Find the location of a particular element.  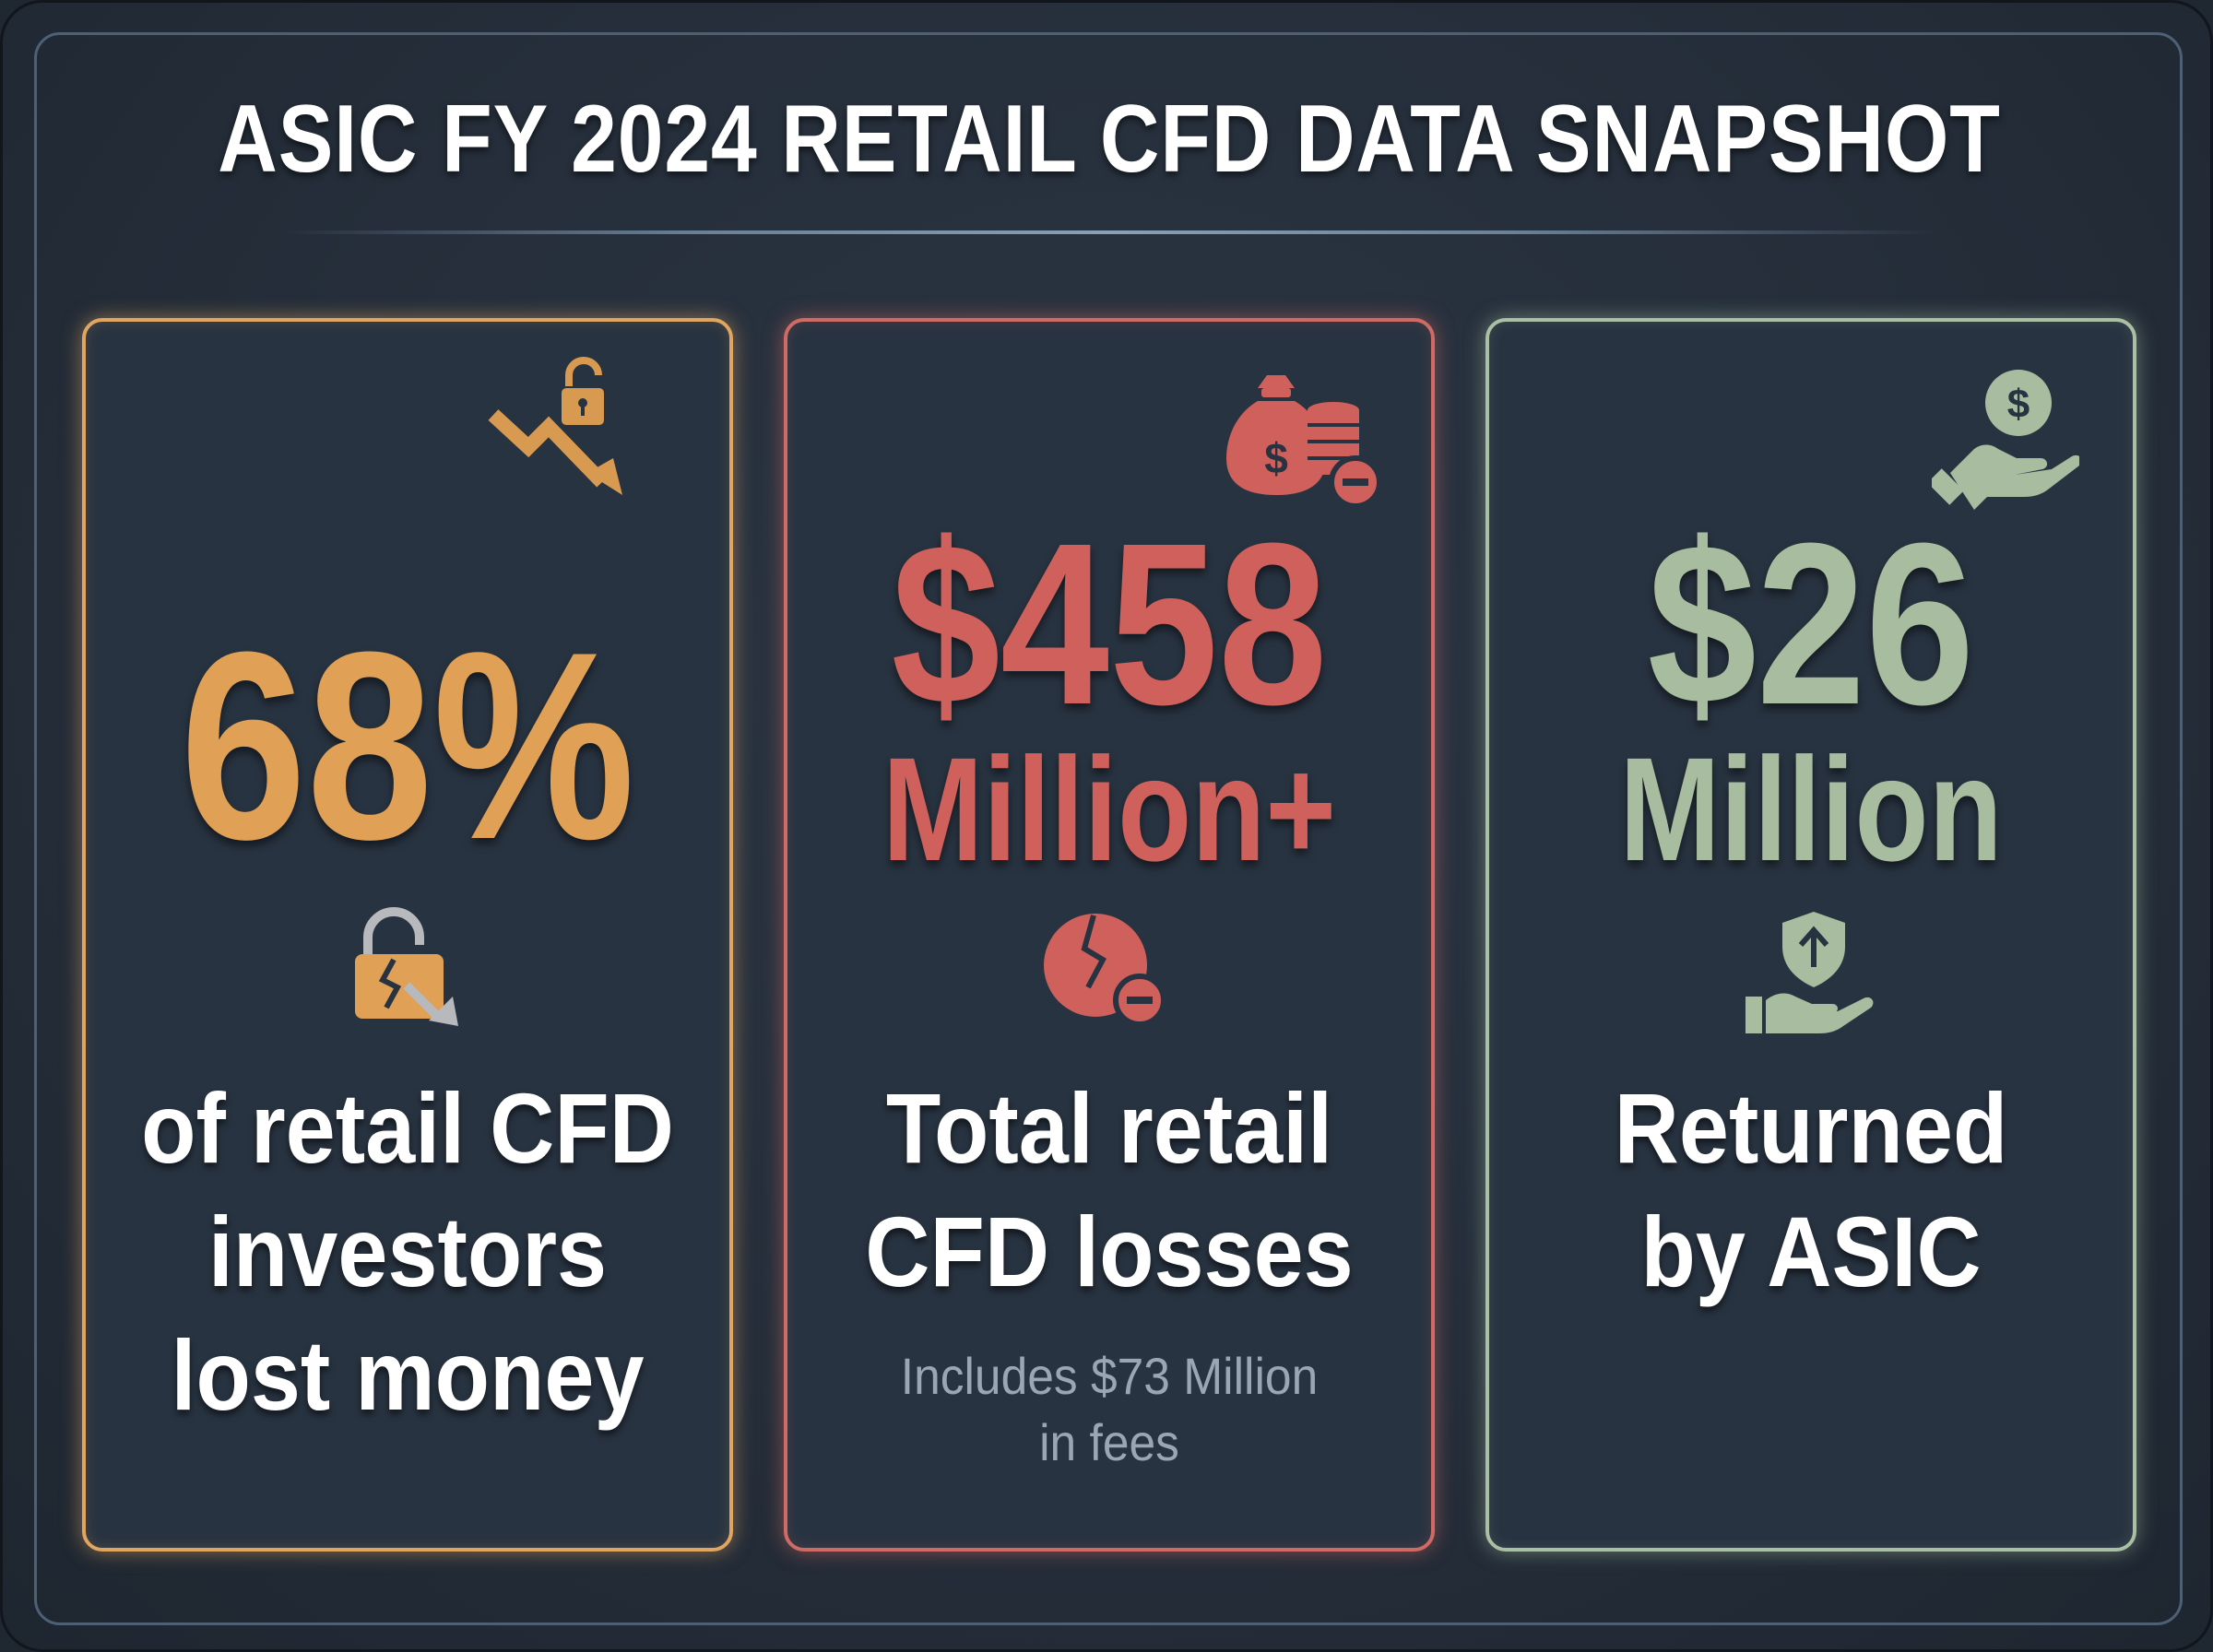

note-line: Includes $73 Million is located at coordinates (1109, 1376).